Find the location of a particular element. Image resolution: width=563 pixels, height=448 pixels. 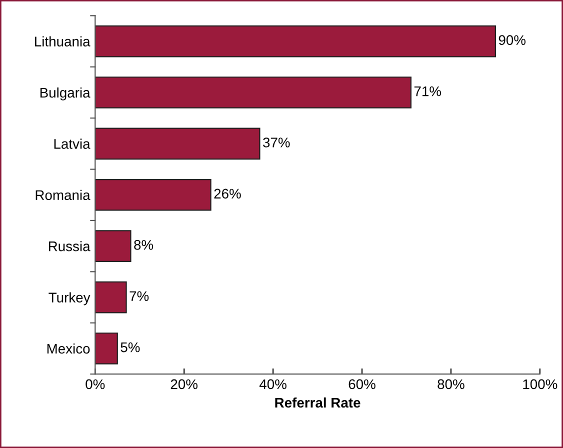

x-axis-title: Referral Rate is located at coordinates (317, 402).